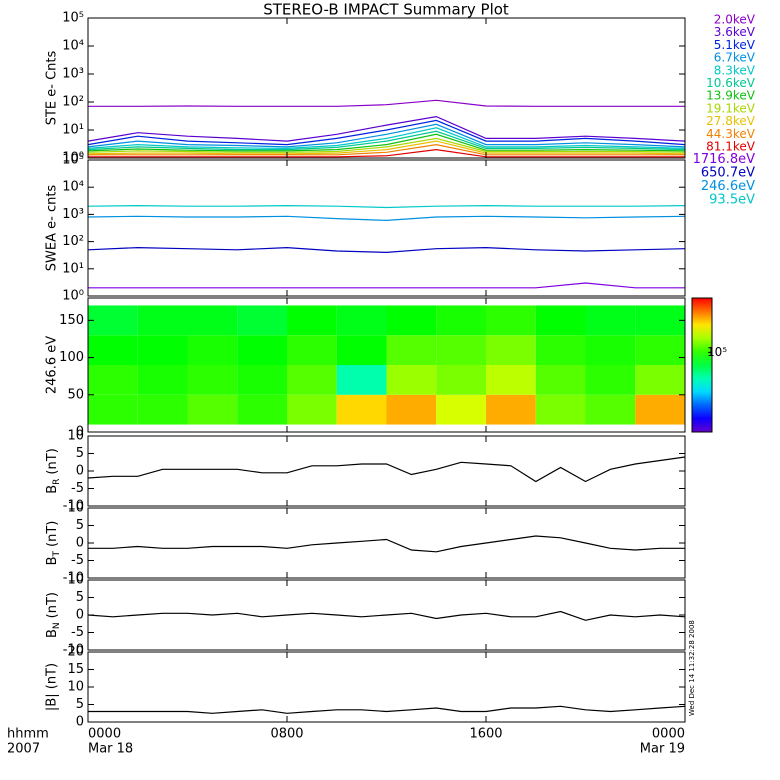 The image size is (780, 780). What do you see at coordinates (731, 96) in the screenshot?
I see `legend-entry: 13.9keV` at bounding box center [731, 96].